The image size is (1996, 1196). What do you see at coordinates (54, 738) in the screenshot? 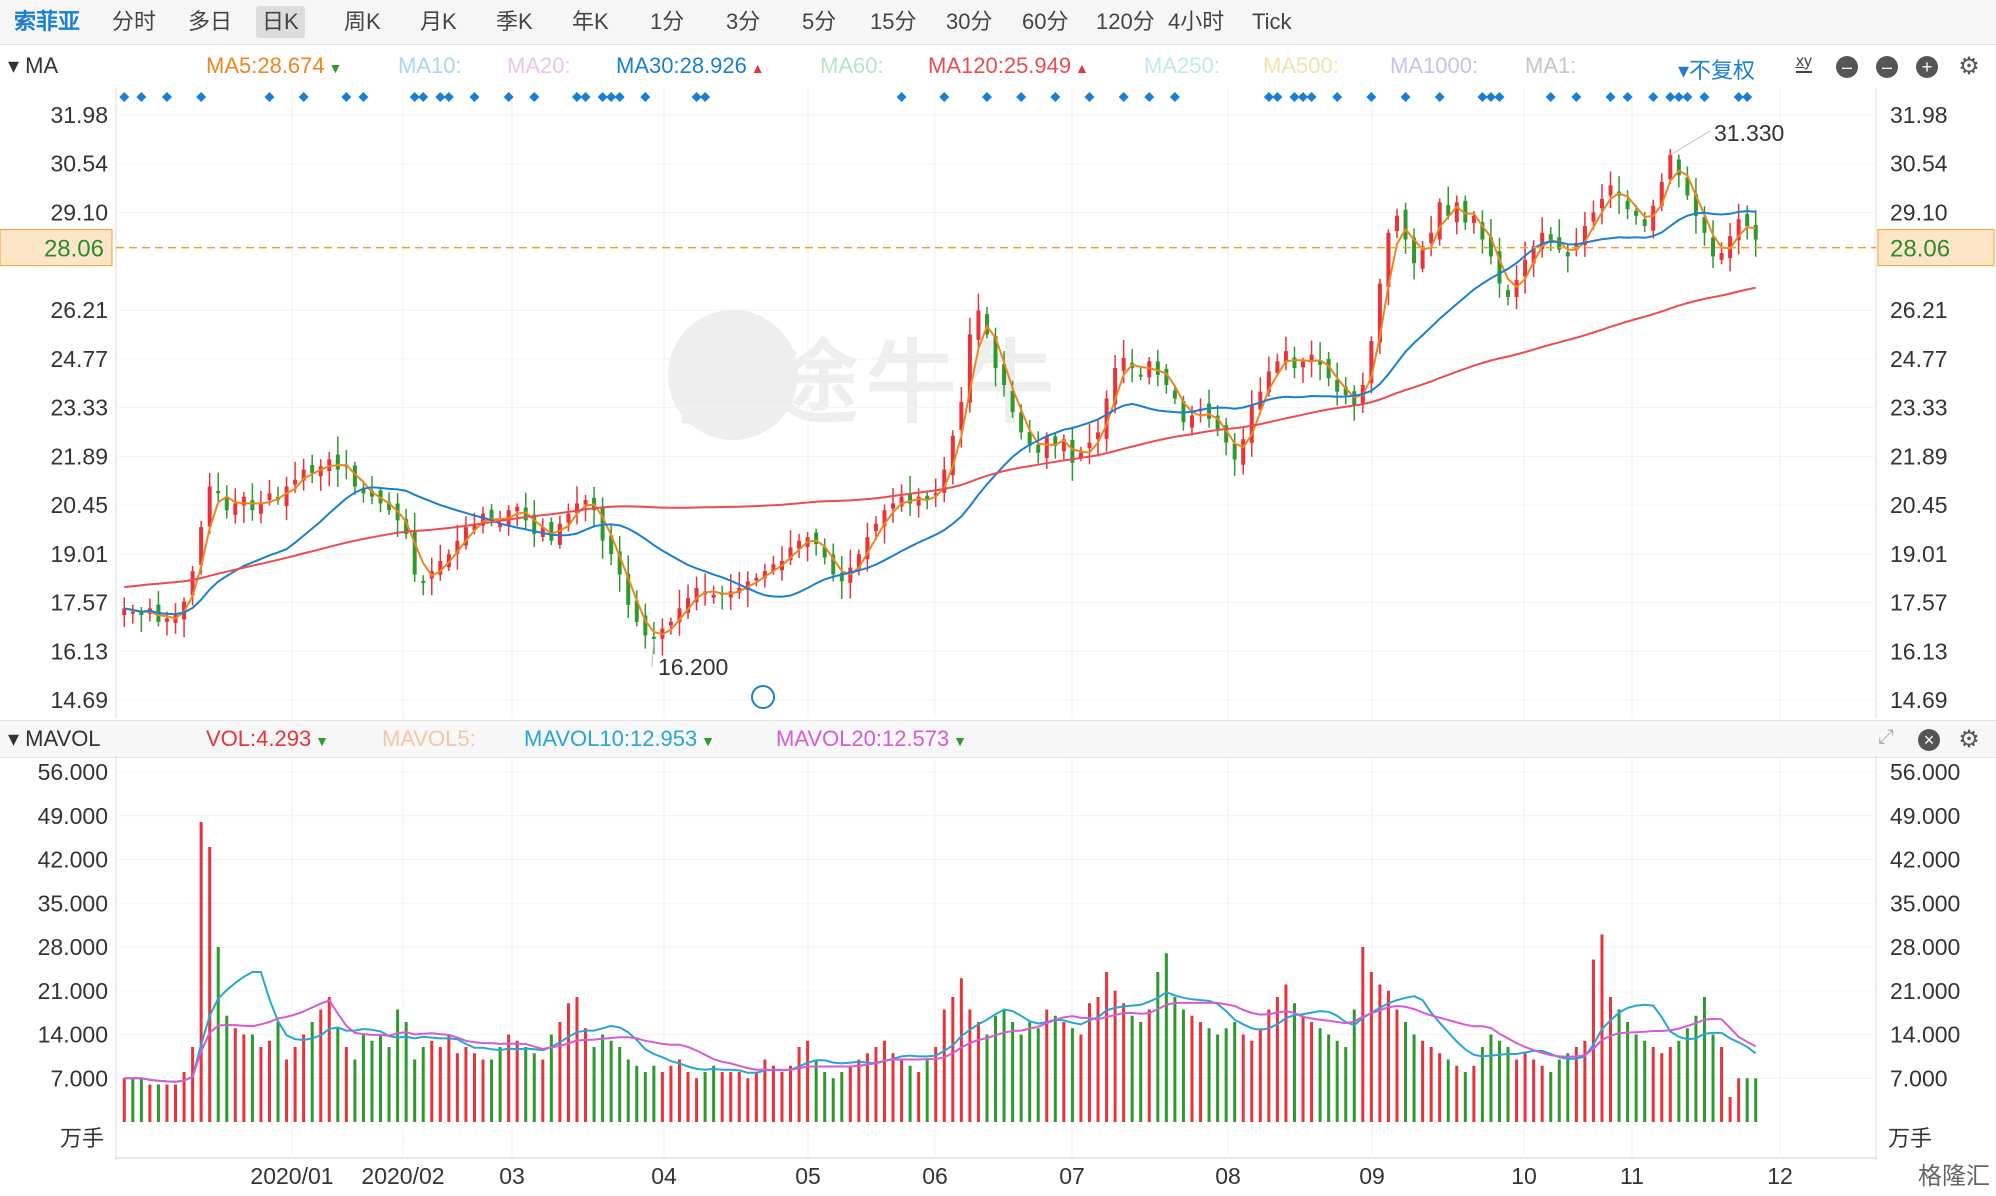
I see `mavol-toggle: ▾ MAVOL` at bounding box center [54, 738].